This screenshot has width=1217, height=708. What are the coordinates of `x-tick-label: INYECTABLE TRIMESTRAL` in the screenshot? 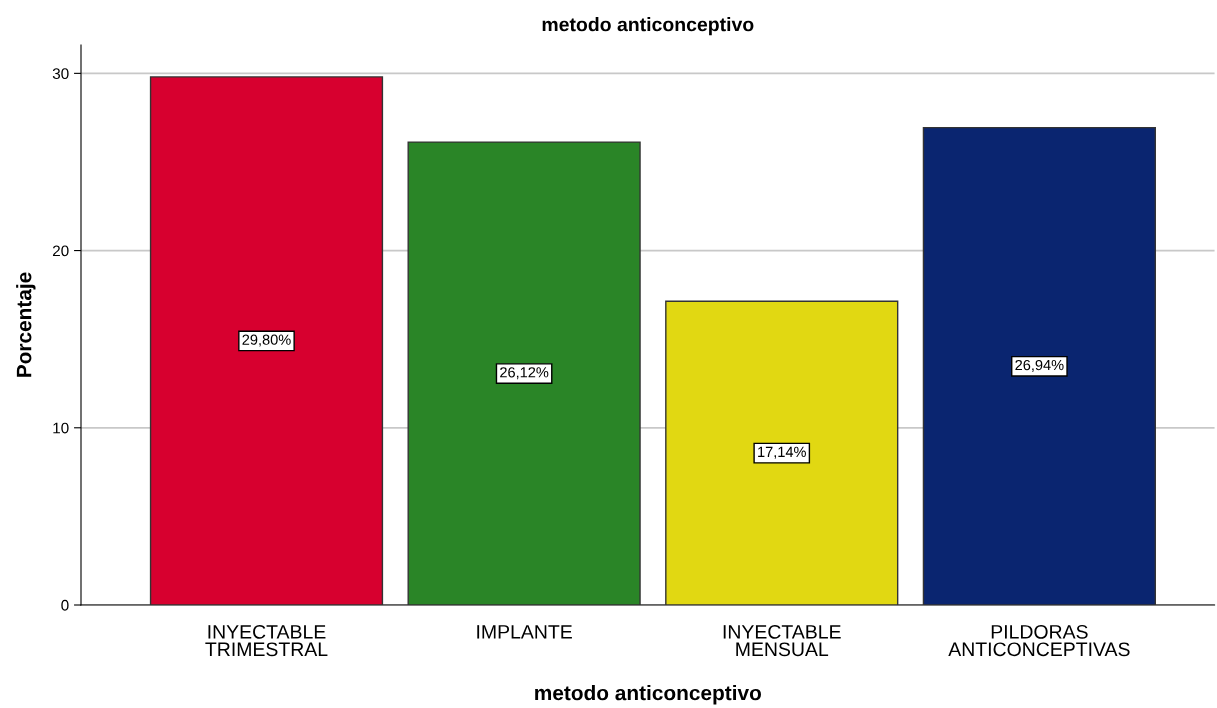 It's located at (266, 640).